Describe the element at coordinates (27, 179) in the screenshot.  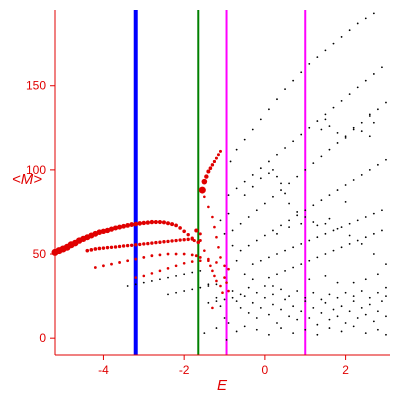
I see `y-axis-label: <M>` at that location.